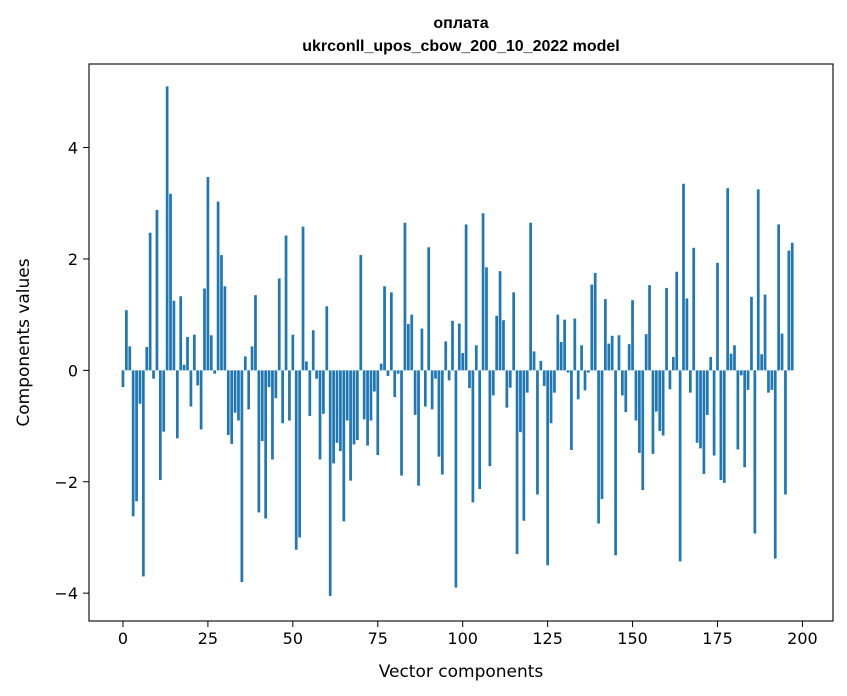 This screenshot has width=847, height=696. Describe the element at coordinates (73, 259) in the screenshot. I see `y-tick-label: 2` at that location.